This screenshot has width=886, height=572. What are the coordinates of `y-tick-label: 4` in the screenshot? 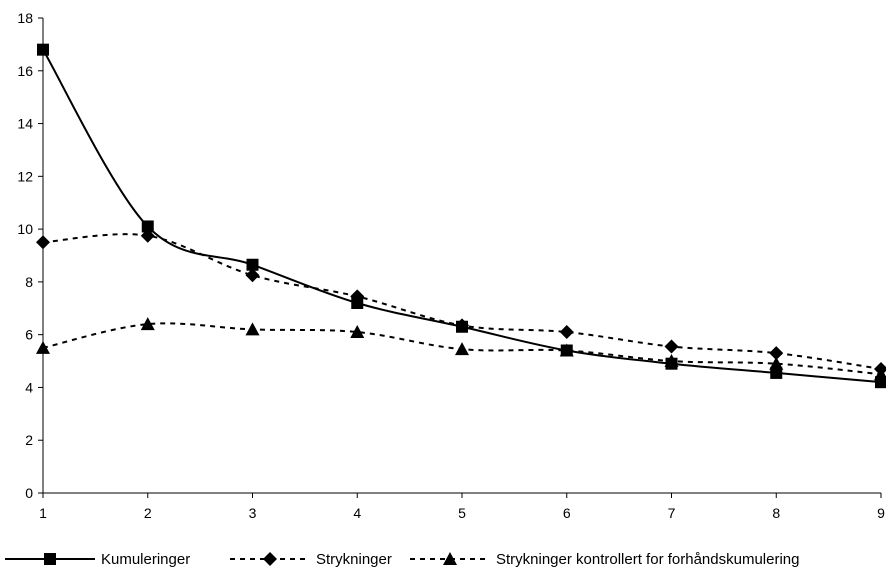 It's located at (29, 387).